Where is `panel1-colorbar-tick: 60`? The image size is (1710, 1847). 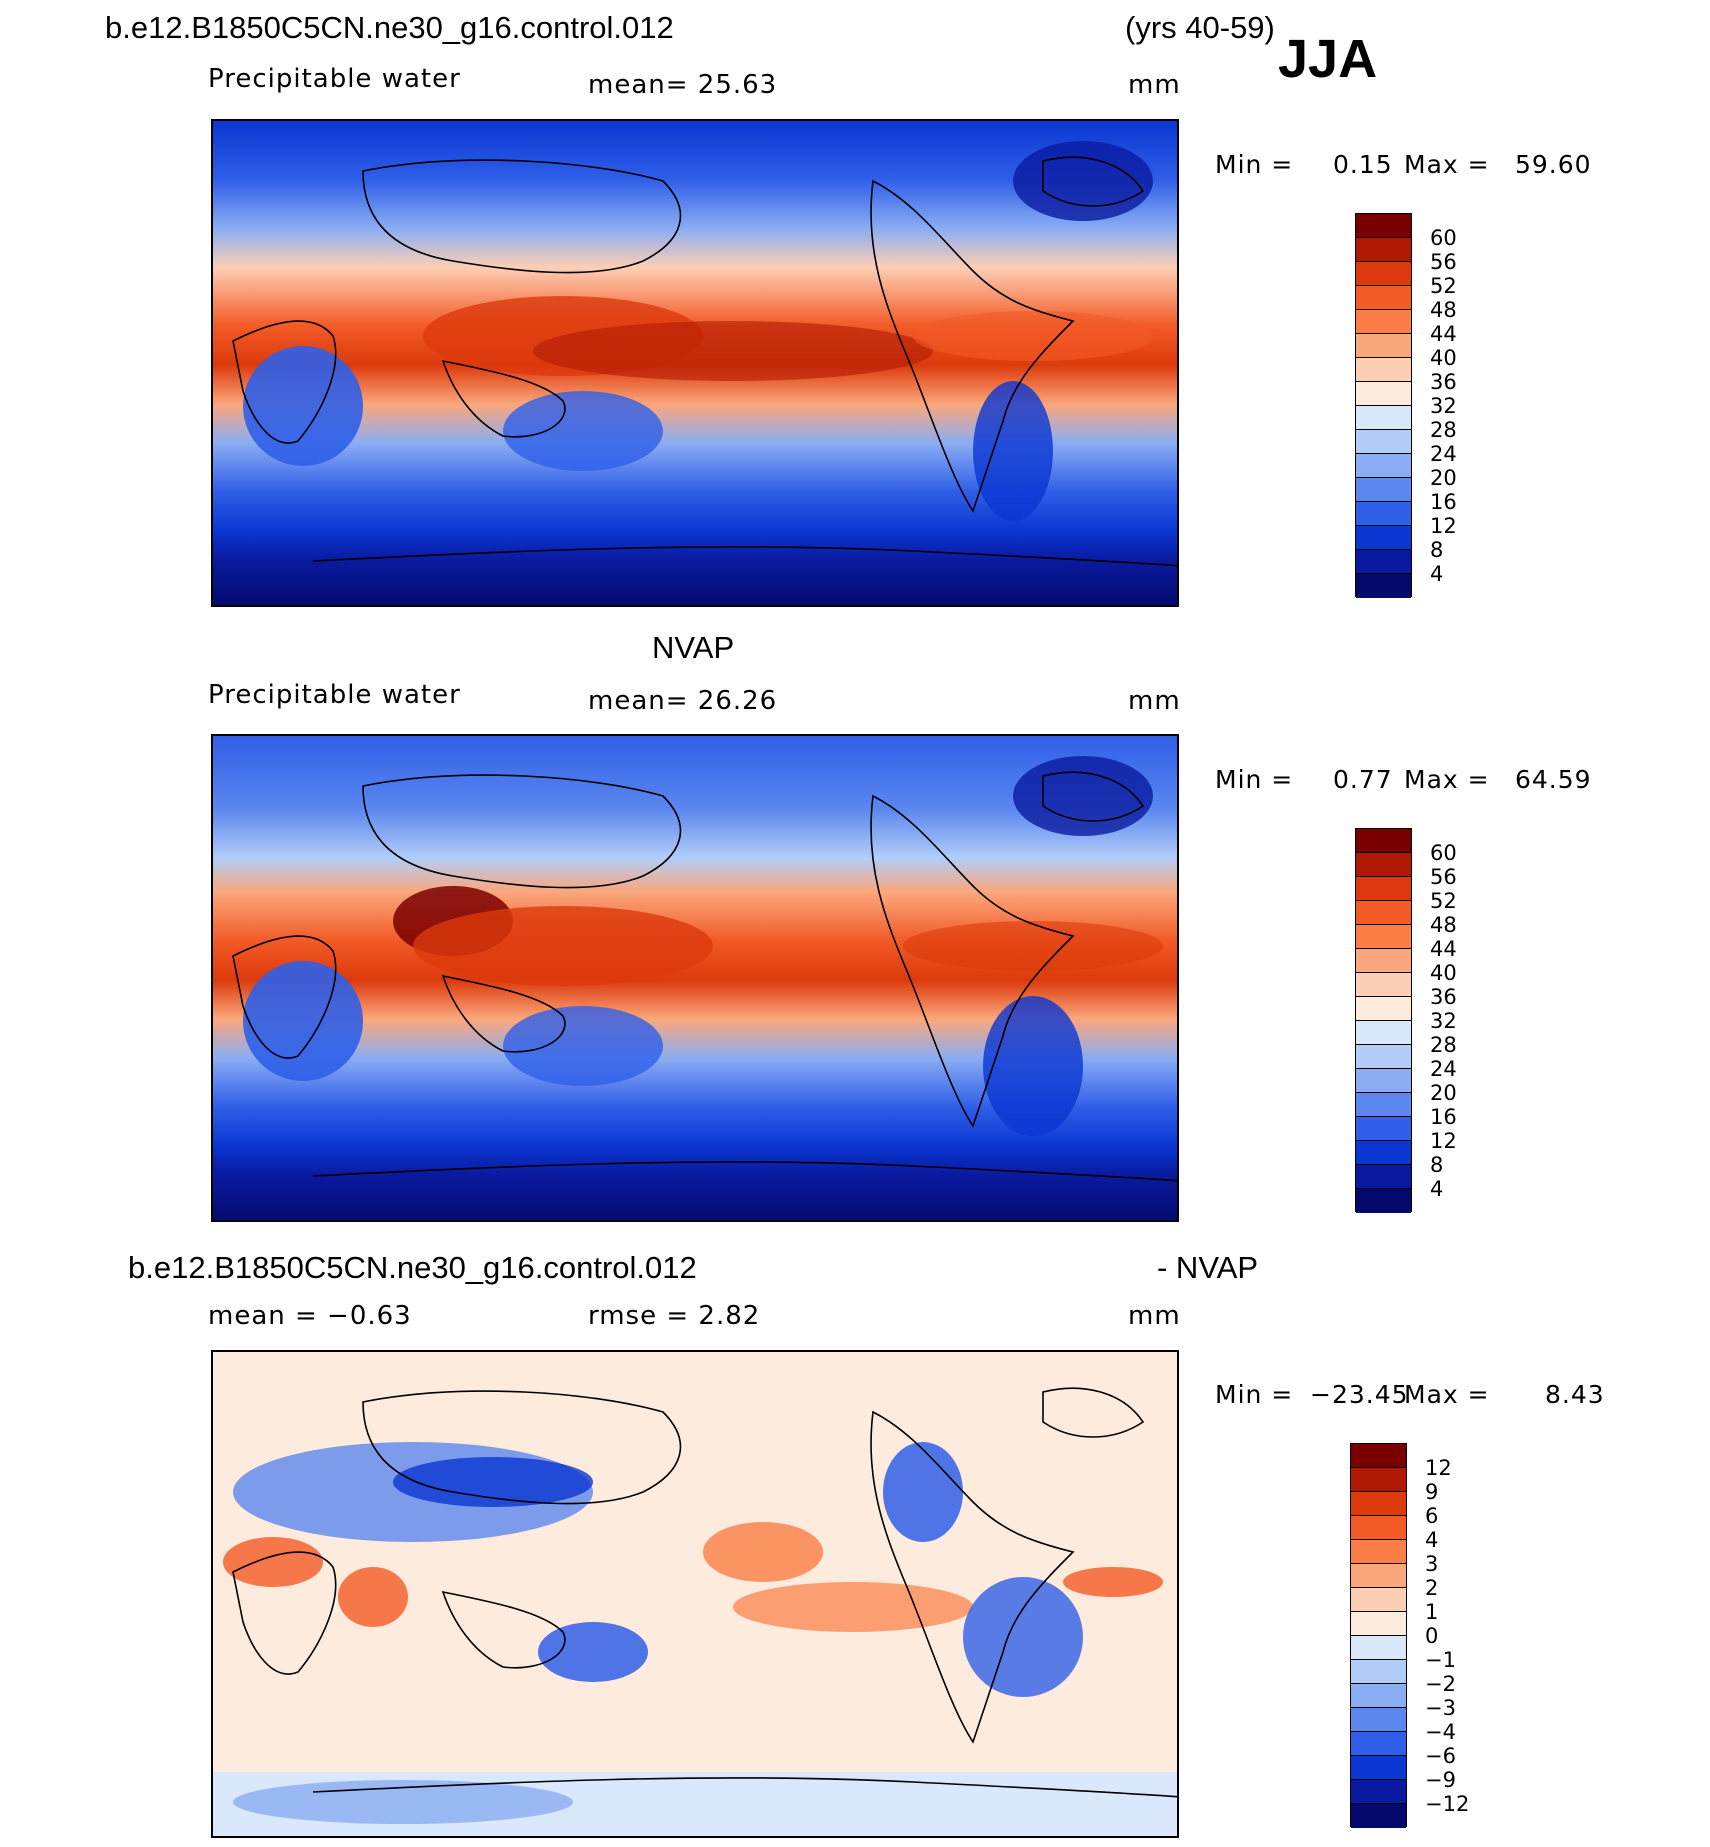 panel1-colorbar-tick: 60 is located at coordinates (1443, 238).